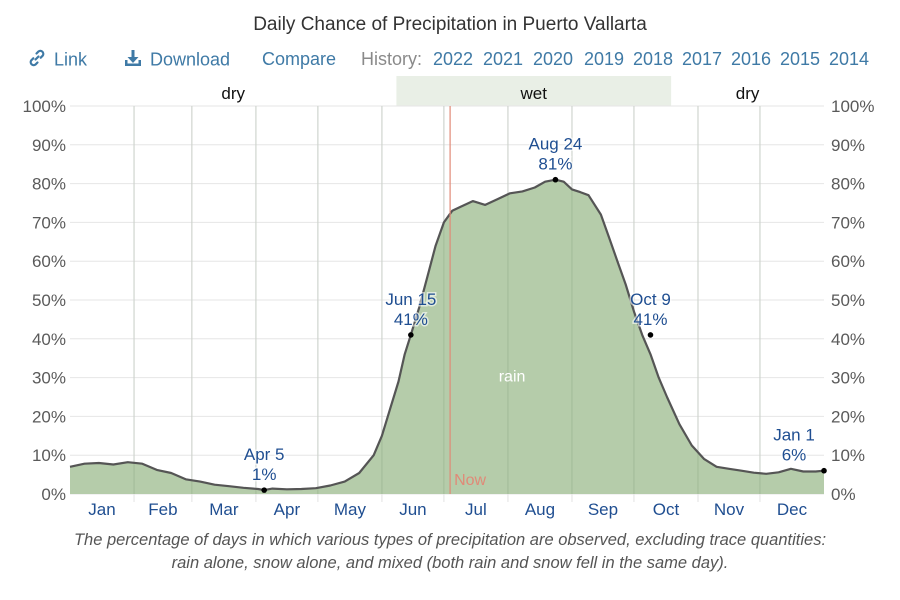 The width and height of the screenshot is (900, 600). What do you see at coordinates (264, 474) in the screenshot?
I see `annotation-value: 1%` at bounding box center [264, 474].